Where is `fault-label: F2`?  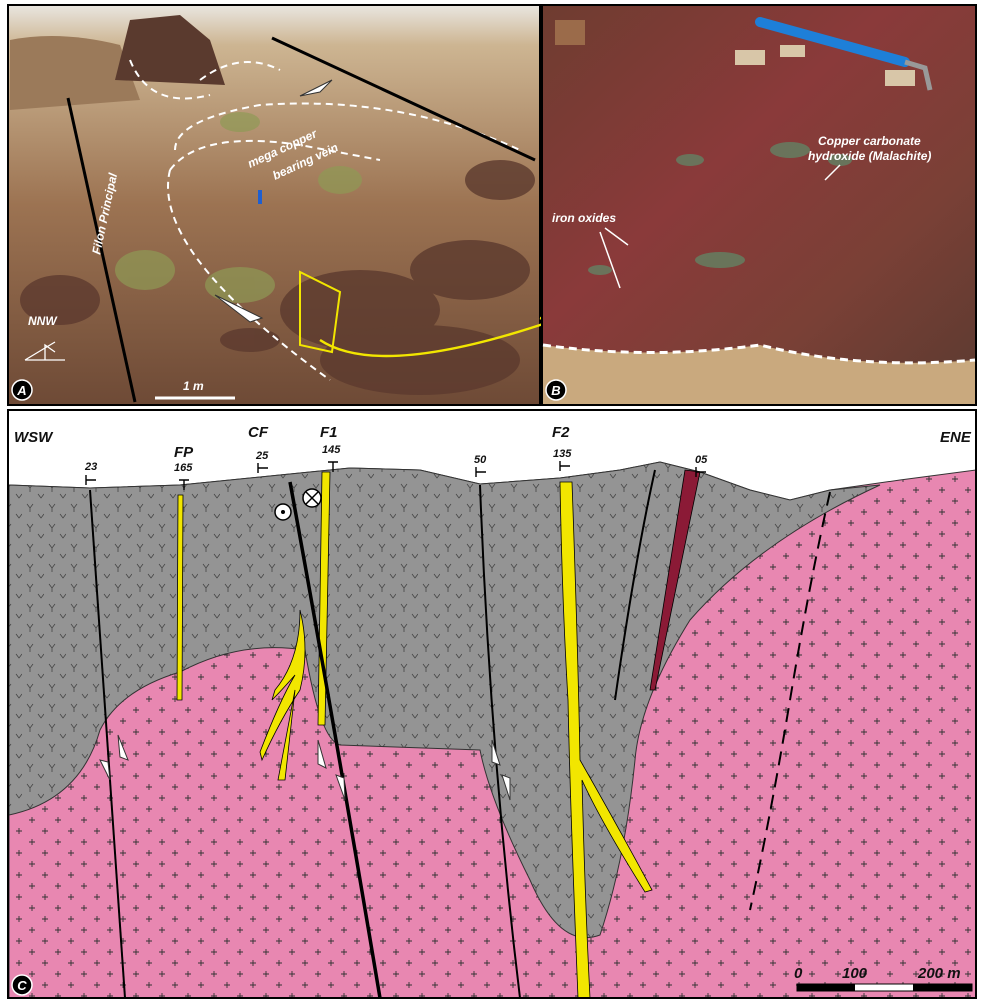 fault-label: F2 is located at coordinates (561, 432).